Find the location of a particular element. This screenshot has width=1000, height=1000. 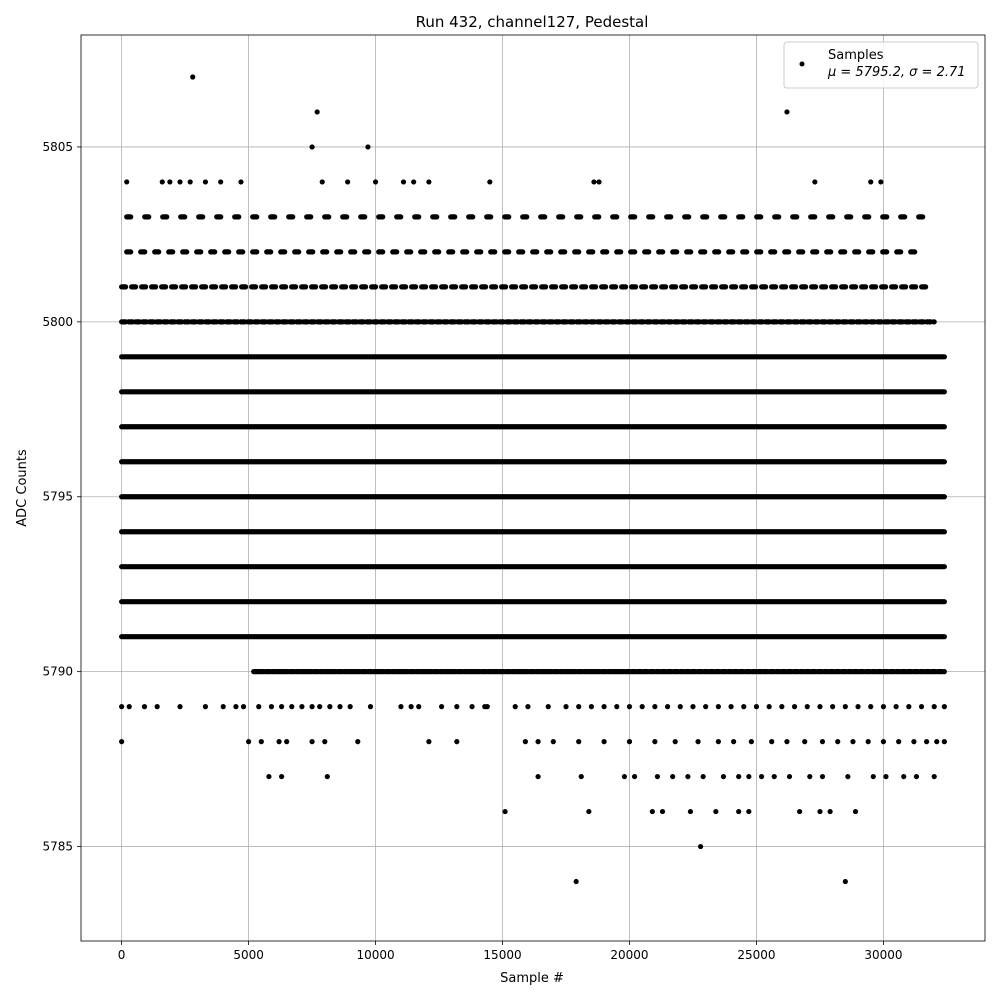

y-tick-label: 5790 is located at coordinates (57, 672).